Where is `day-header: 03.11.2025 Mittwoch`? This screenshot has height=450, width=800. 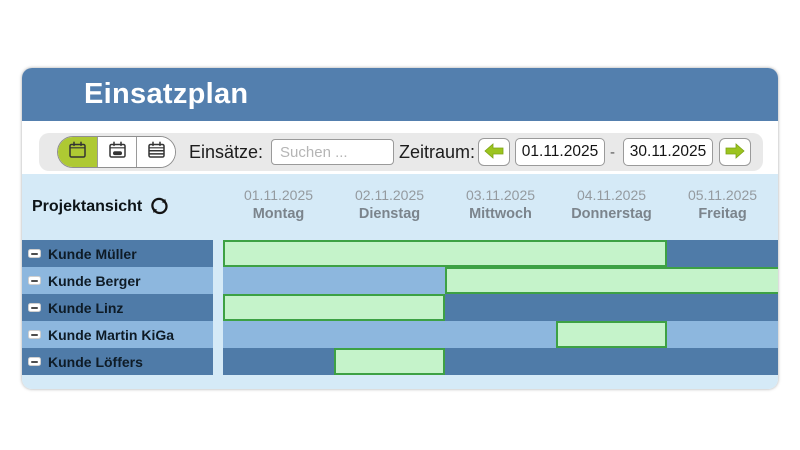
day-header: 03.11.2025 Mittwoch is located at coordinates (500, 198).